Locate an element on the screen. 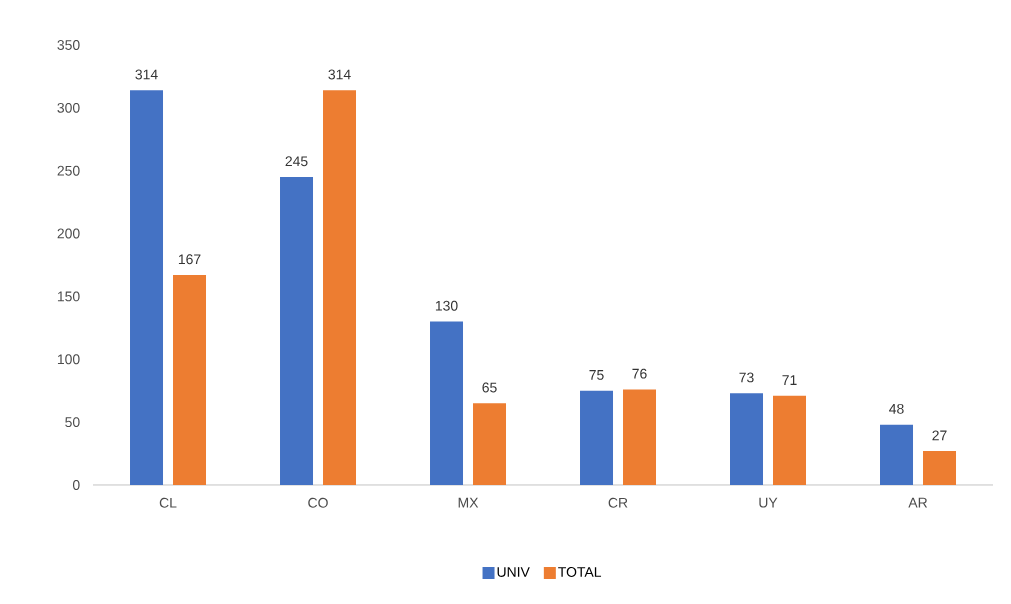  y-tick-label: 200 is located at coordinates (68, 233).